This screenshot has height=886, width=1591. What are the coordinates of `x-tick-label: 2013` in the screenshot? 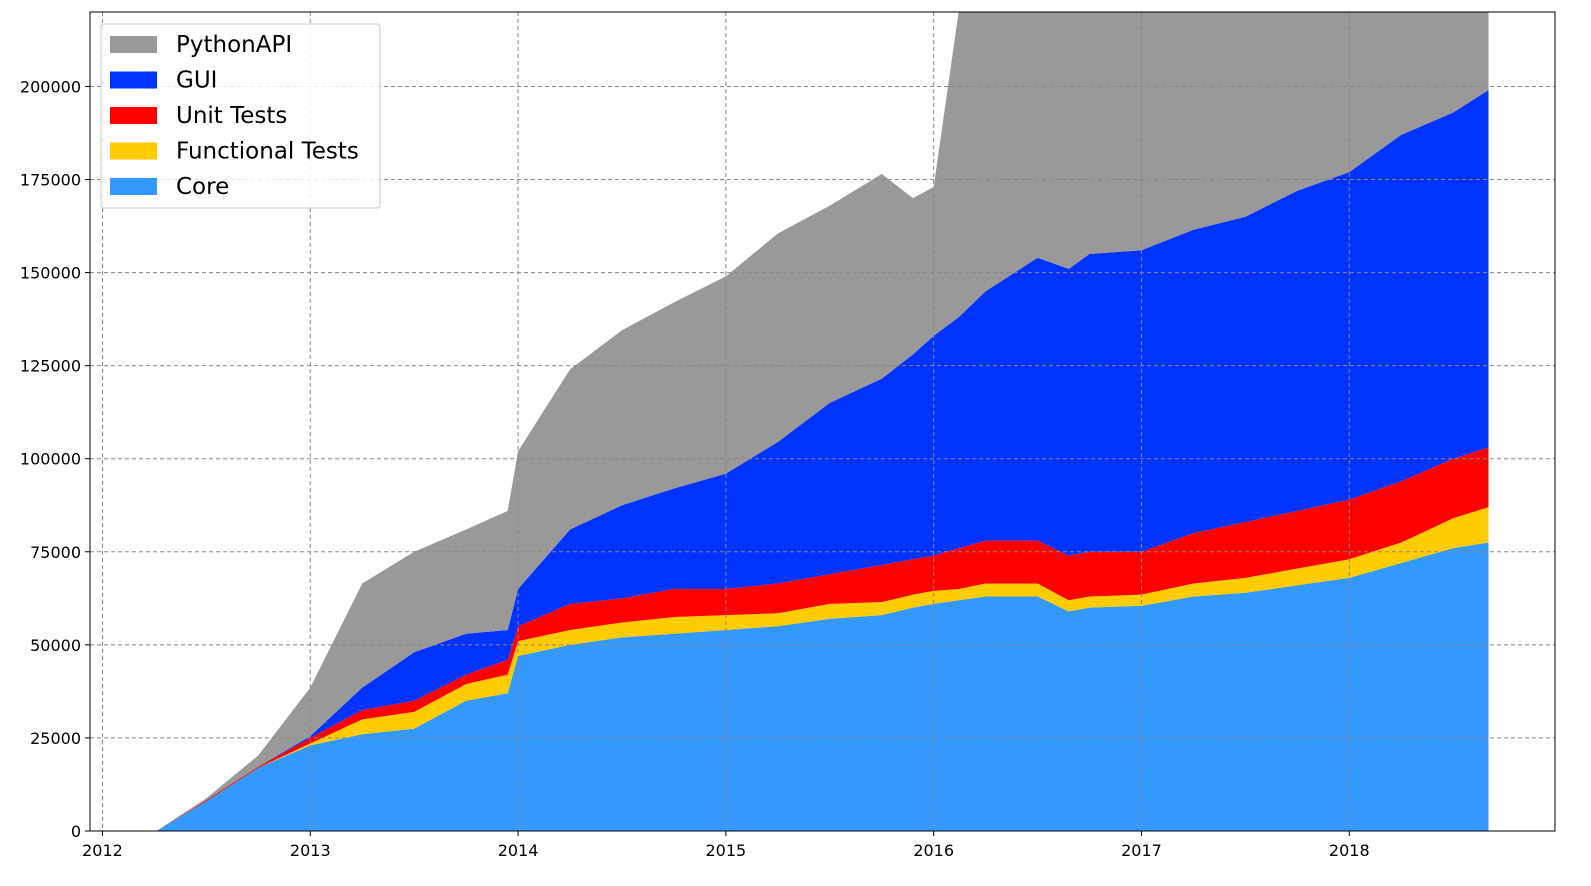 It's located at (310, 850).